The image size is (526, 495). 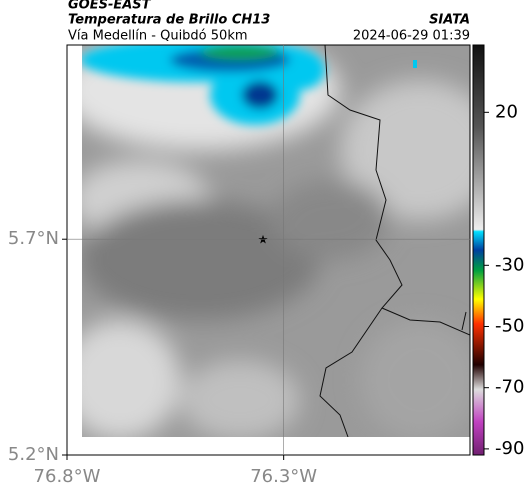 What do you see at coordinates (33, 238) in the screenshot?
I see `y-tick-label: 5.7°N` at bounding box center [33, 238].